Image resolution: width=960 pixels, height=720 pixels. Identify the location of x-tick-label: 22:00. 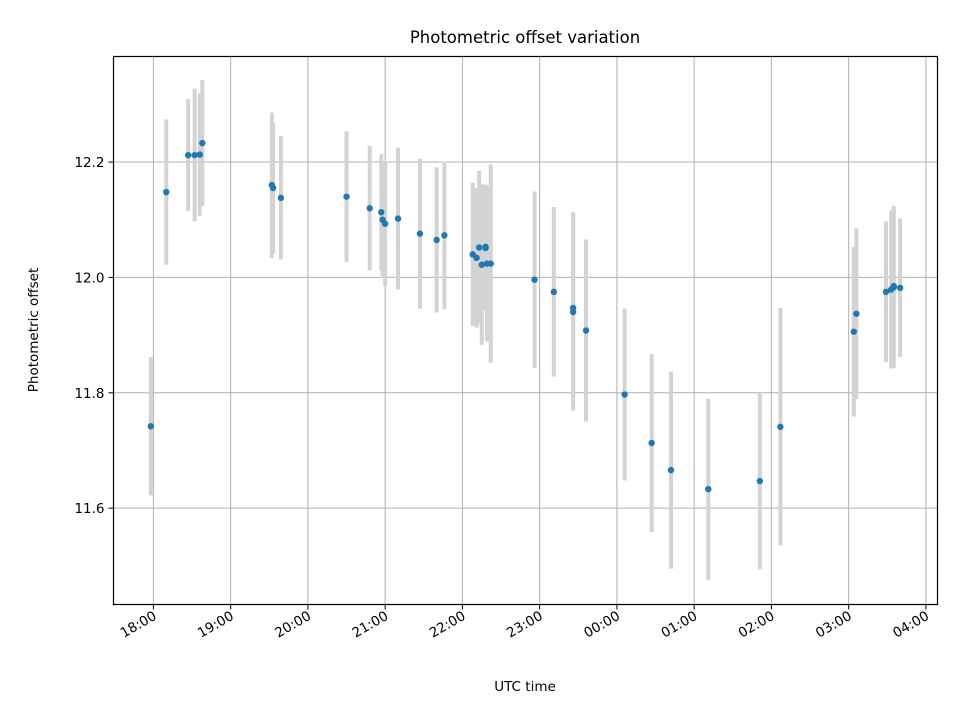
(448, 624).